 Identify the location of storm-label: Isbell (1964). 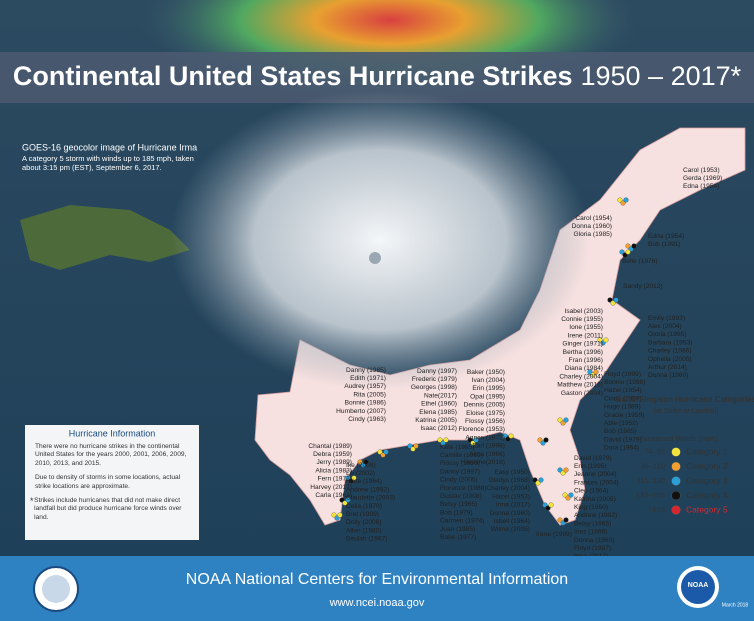
(512, 521).